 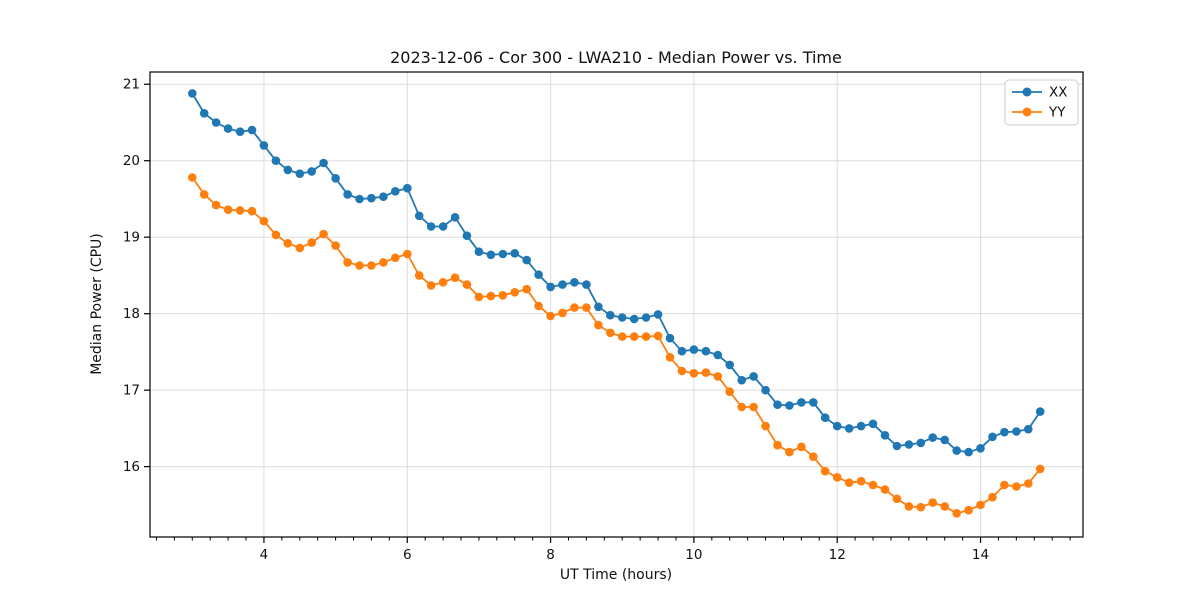 I want to click on legend: XX YY, so click(x=1041, y=102).